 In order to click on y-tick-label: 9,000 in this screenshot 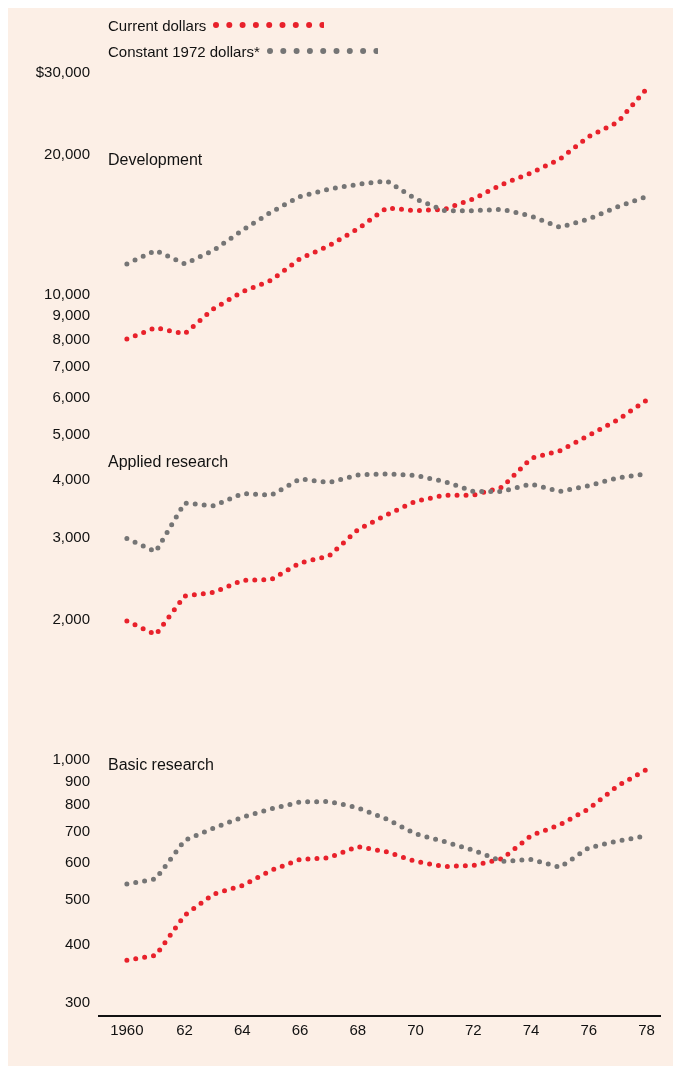, I will do `click(71, 315)`.